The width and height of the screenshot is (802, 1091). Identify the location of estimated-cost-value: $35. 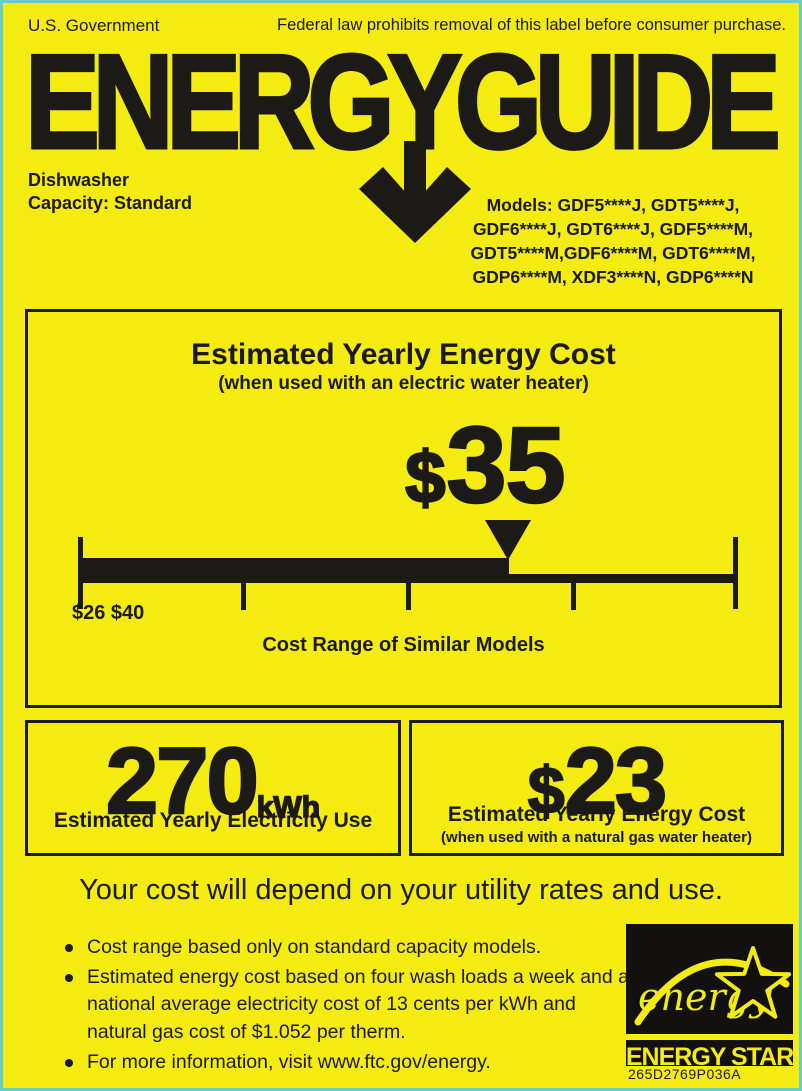
(485, 464).